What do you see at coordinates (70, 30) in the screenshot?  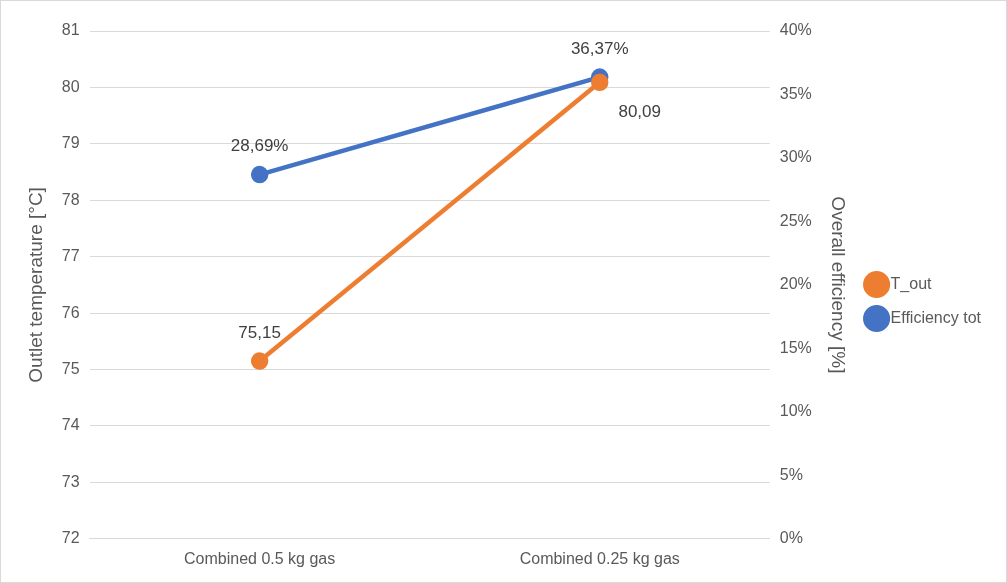 I see `y-tick-label: 81` at bounding box center [70, 30].